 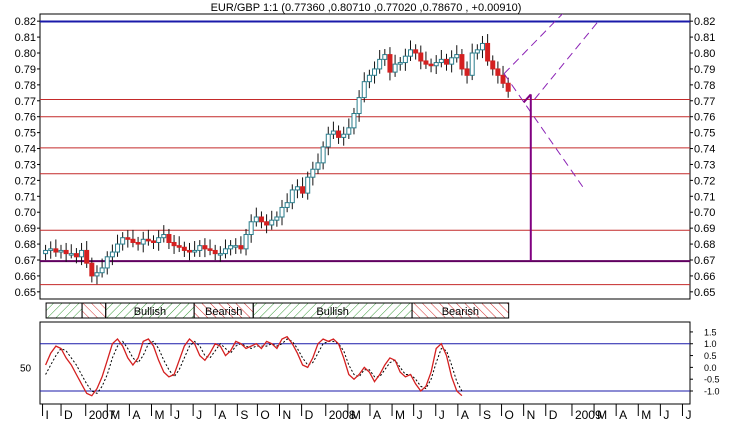 I want to click on x-tick-label: 2009, so click(x=588, y=415).